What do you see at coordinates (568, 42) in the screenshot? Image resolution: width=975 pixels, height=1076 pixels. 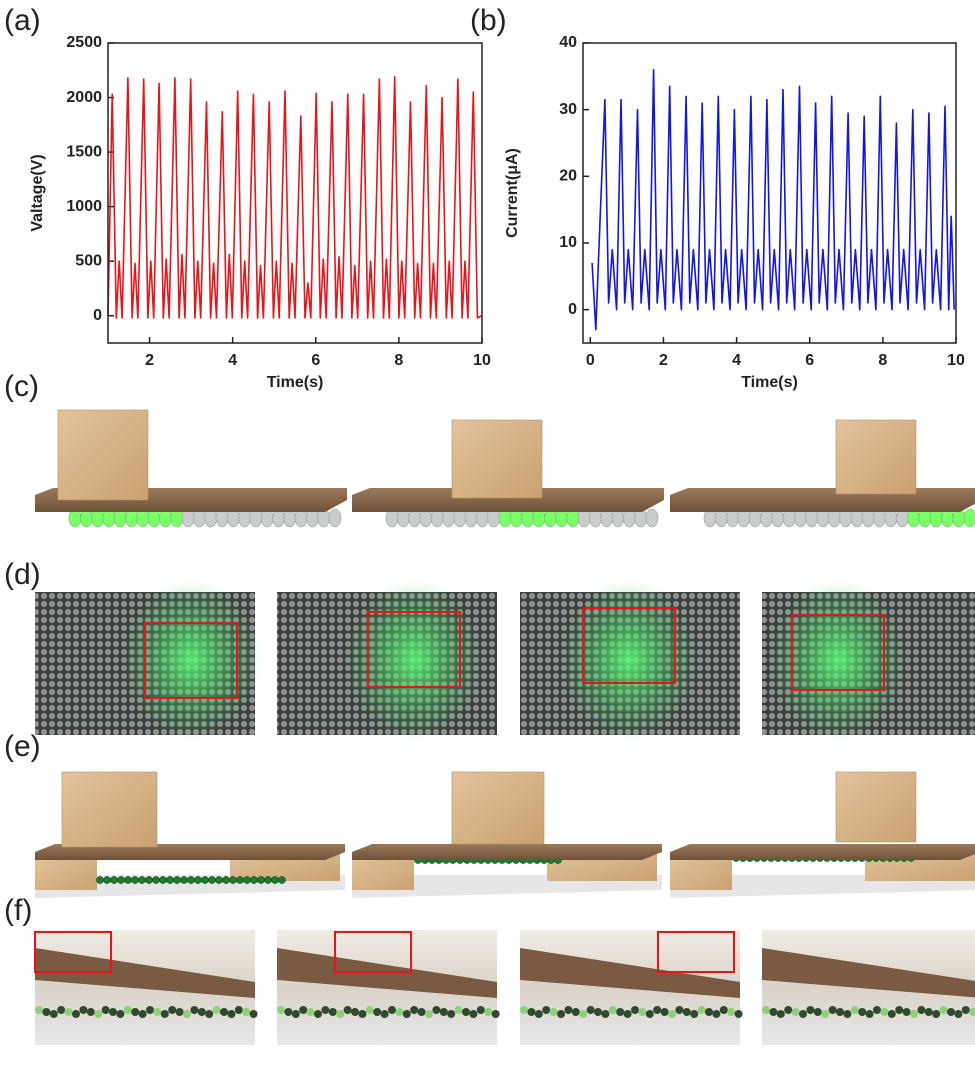 I see `y-tick-label: 40` at bounding box center [568, 42].